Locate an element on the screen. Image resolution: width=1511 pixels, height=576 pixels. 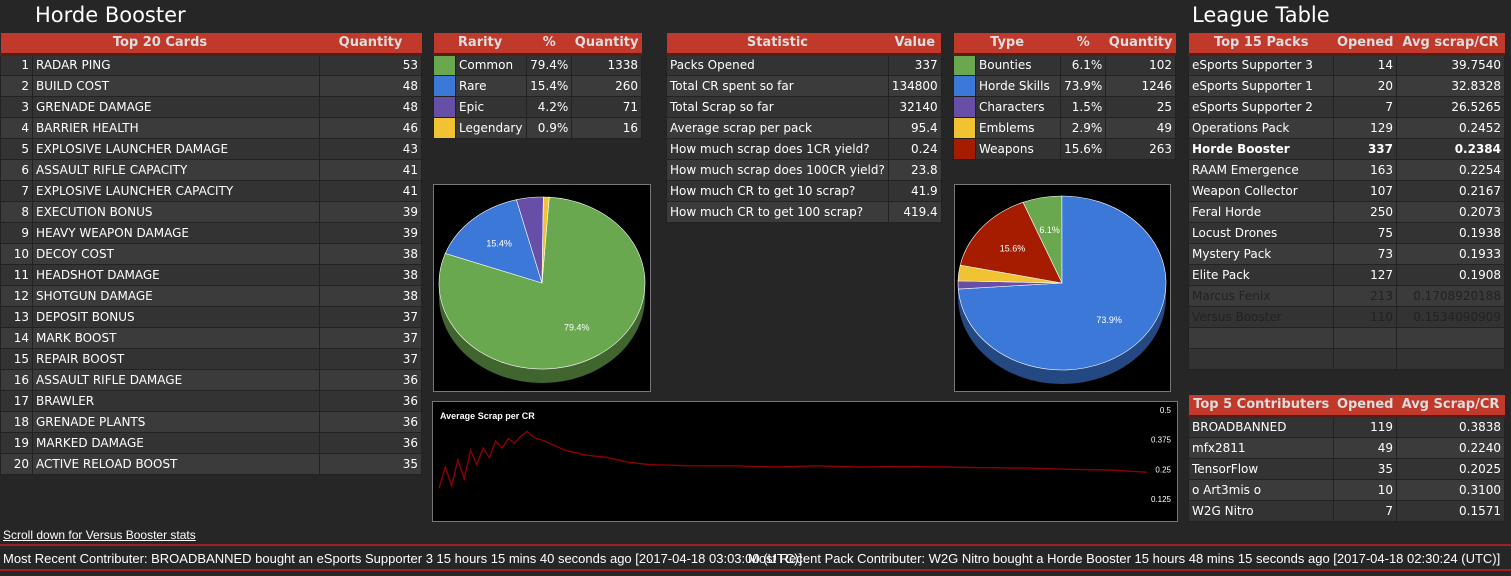
pack-name-cell: Feral Horde is located at coordinates (1261, 211).